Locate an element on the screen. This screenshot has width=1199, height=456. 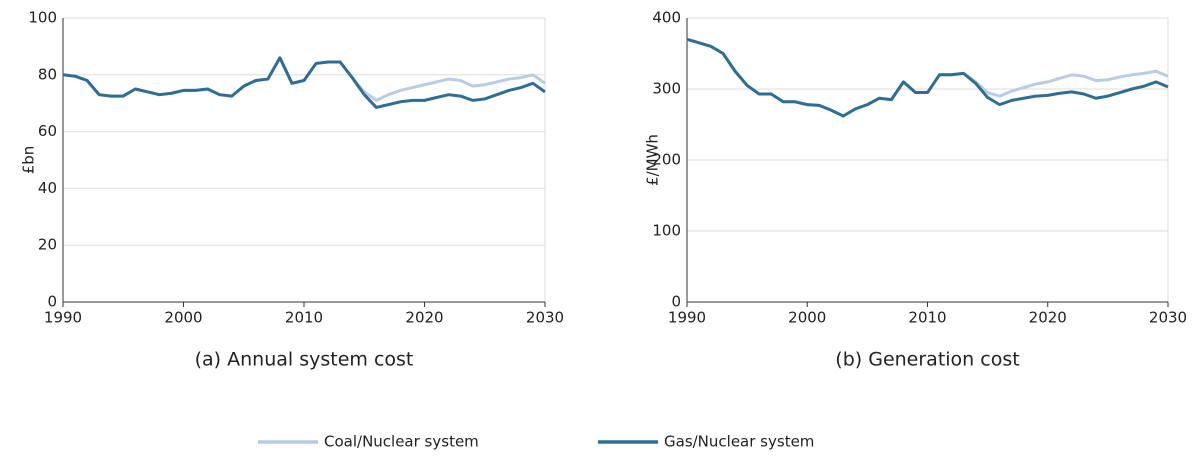
y-tick-label: 300 is located at coordinates (666, 89).